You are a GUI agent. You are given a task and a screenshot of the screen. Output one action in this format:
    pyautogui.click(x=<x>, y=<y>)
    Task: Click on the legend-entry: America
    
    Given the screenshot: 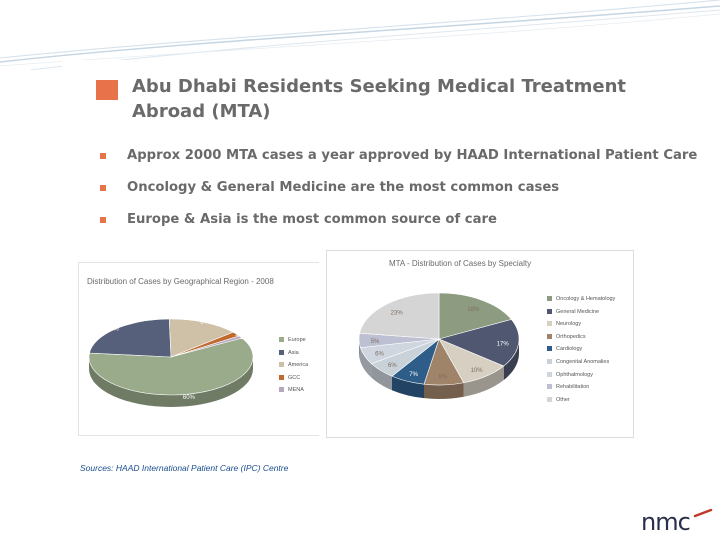 What is the action you would take?
    pyautogui.click(x=293, y=368)
    